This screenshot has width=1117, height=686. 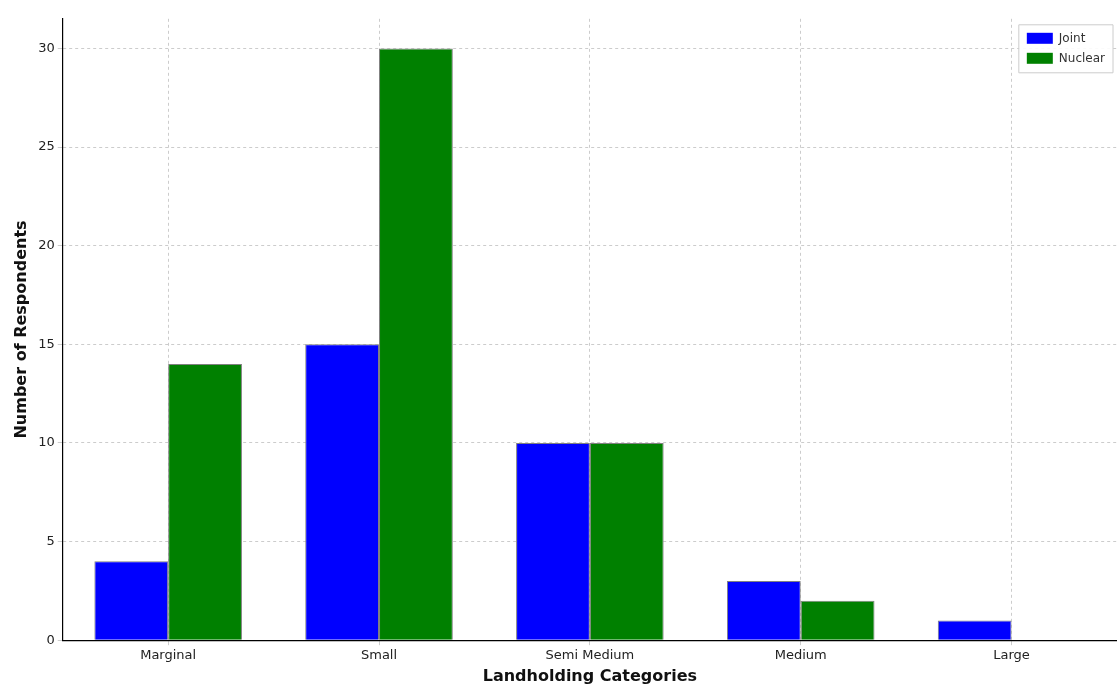 I want to click on x-tick-label: Large, so click(x=1011, y=655).